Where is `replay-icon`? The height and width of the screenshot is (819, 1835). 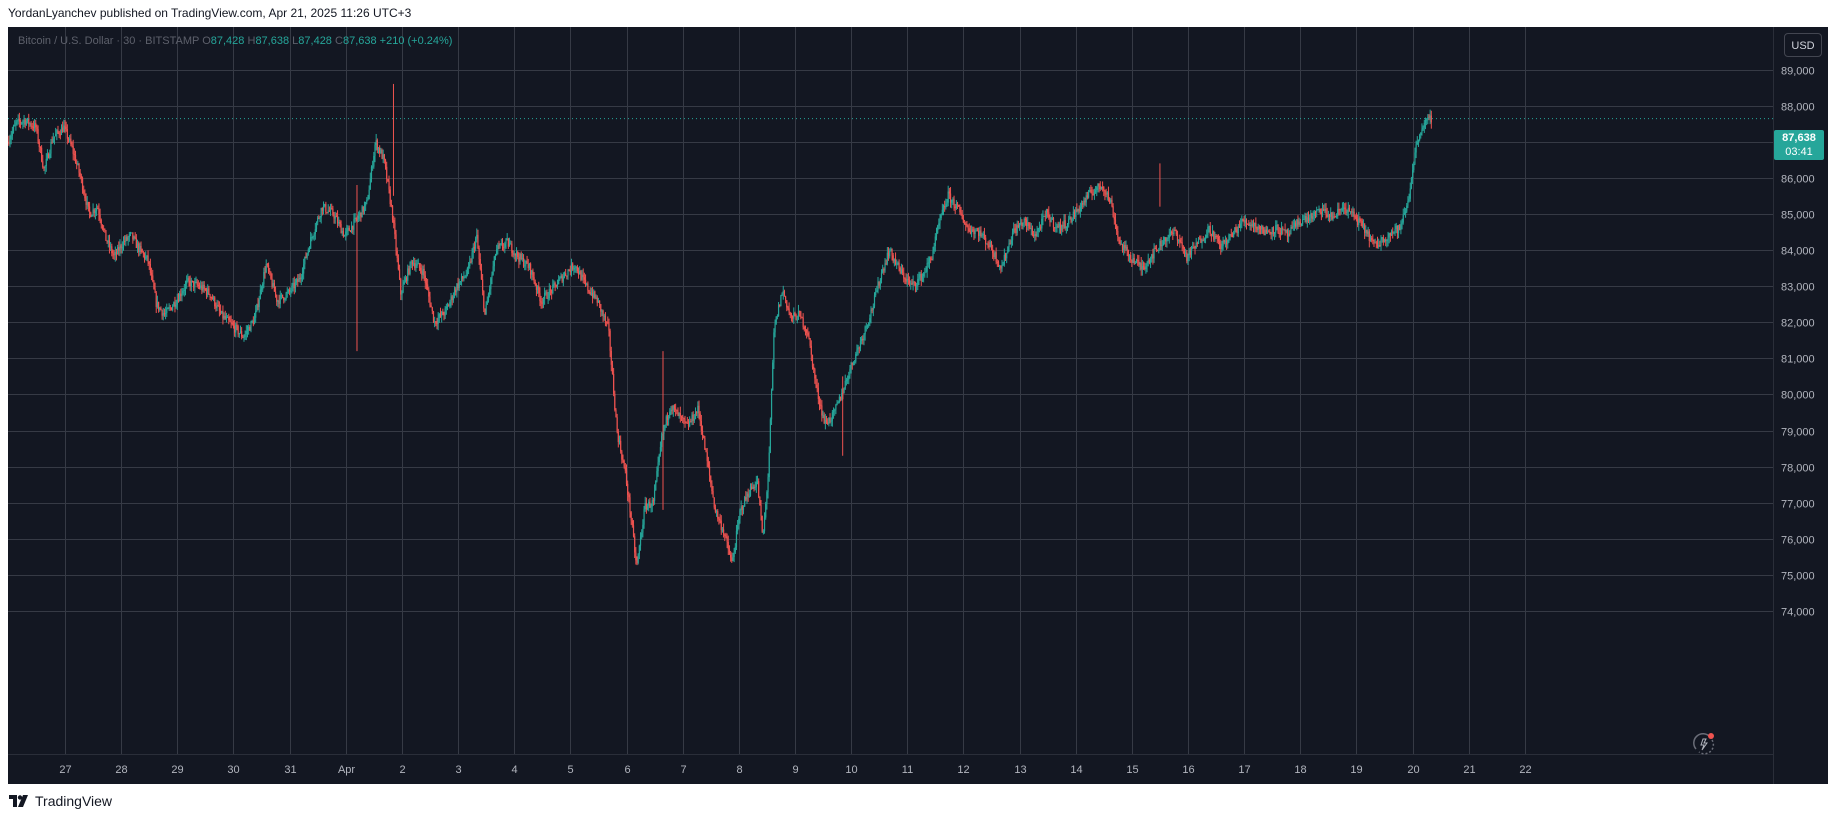 replay-icon is located at coordinates (1704, 744).